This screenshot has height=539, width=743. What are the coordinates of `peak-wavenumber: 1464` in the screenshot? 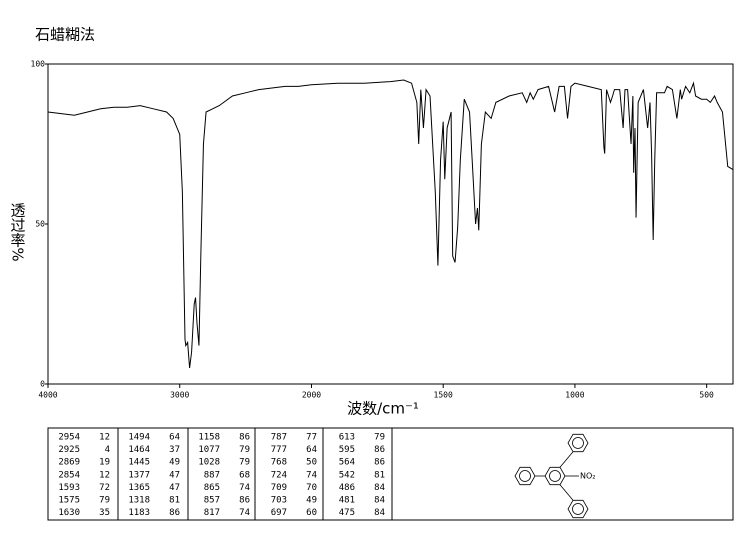 It's located at (139, 450).